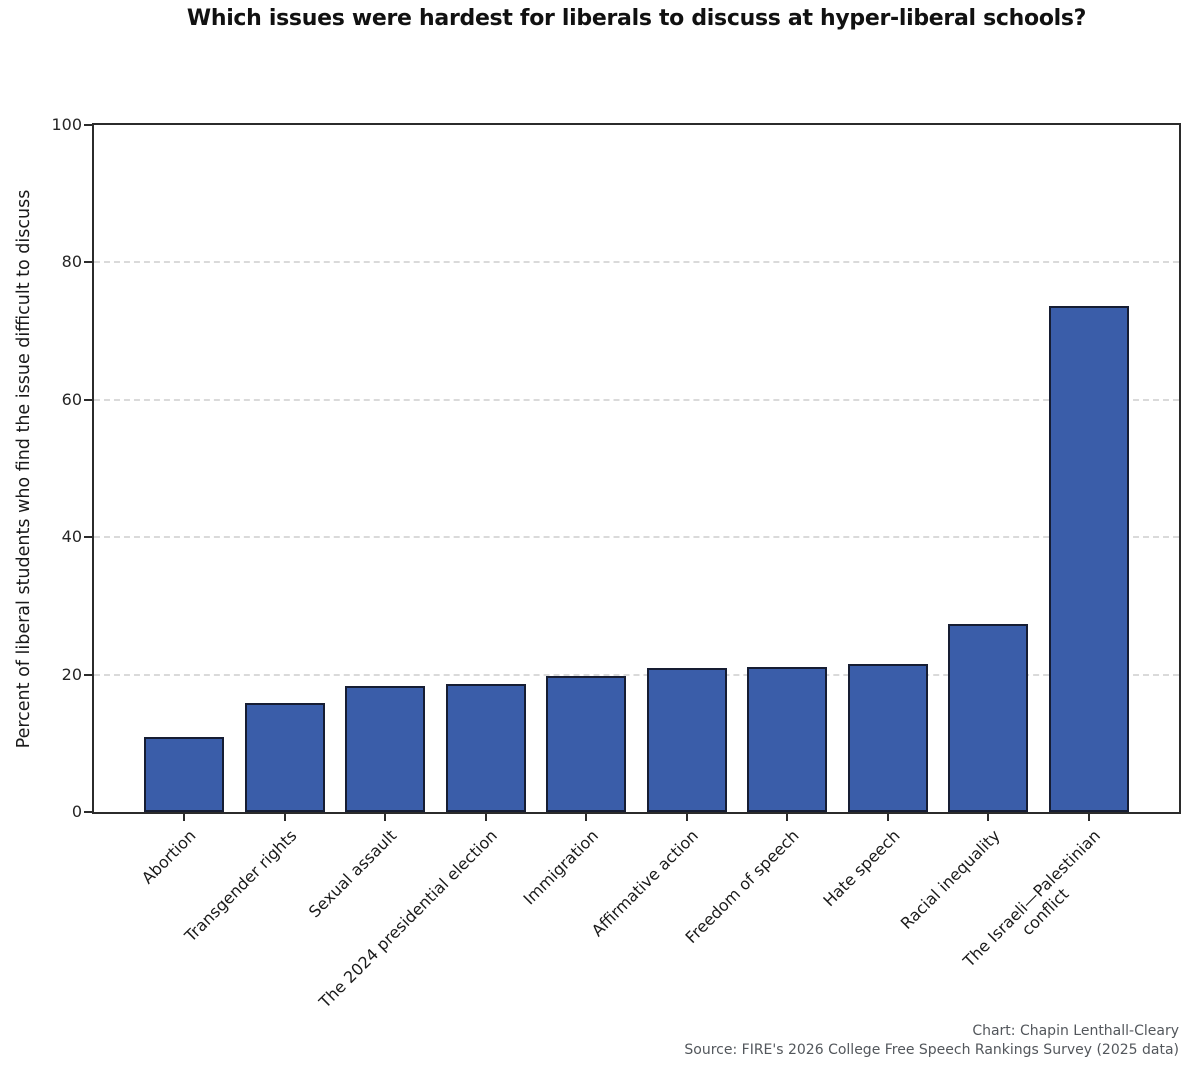 The height and width of the screenshot is (1072, 1192). I want to click on gridline-y80, so click(636, 262).